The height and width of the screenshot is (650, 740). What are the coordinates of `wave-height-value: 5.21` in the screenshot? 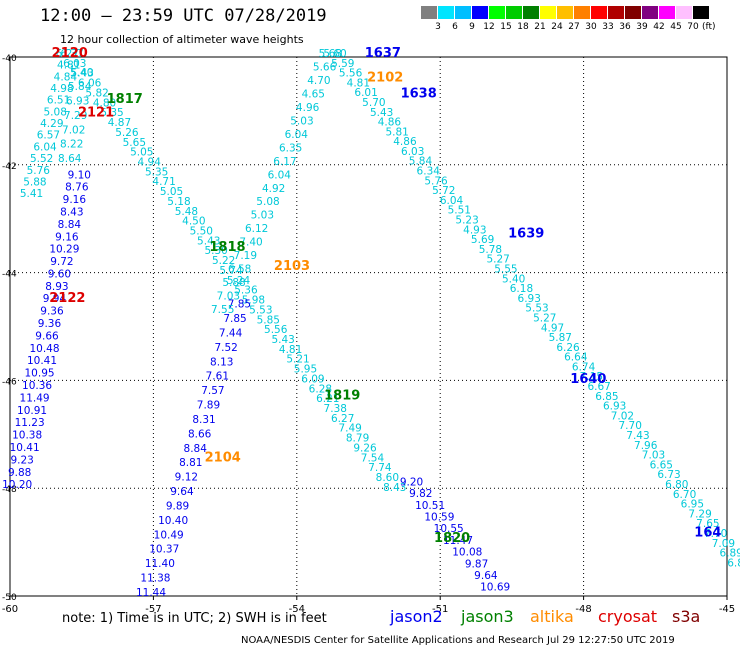 It's located at (297, 360).